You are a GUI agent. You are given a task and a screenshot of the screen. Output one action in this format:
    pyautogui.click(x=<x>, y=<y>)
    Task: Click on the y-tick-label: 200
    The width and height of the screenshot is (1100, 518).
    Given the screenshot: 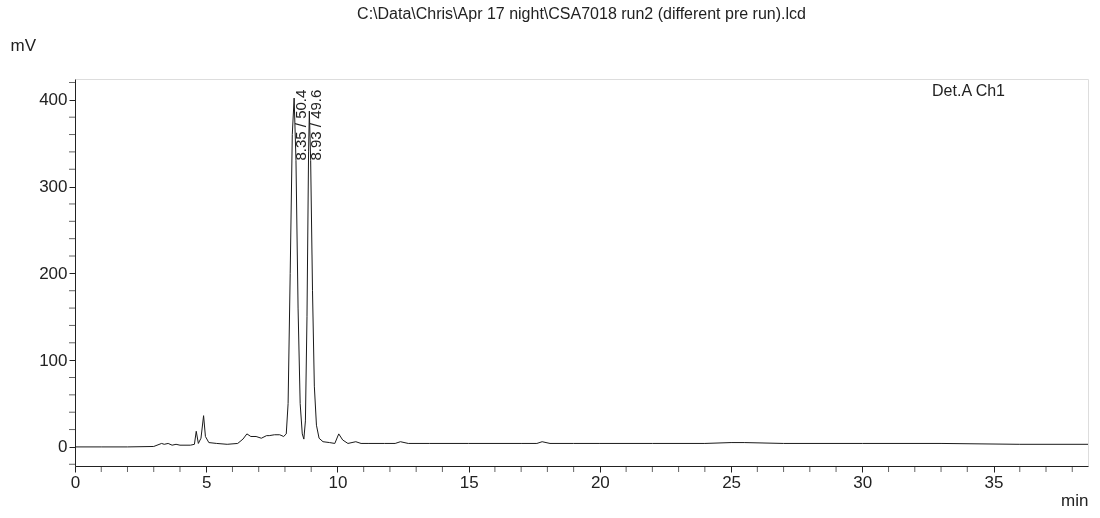 What is the action you would take?
    pyautogui.click(x=53, y=273)
    